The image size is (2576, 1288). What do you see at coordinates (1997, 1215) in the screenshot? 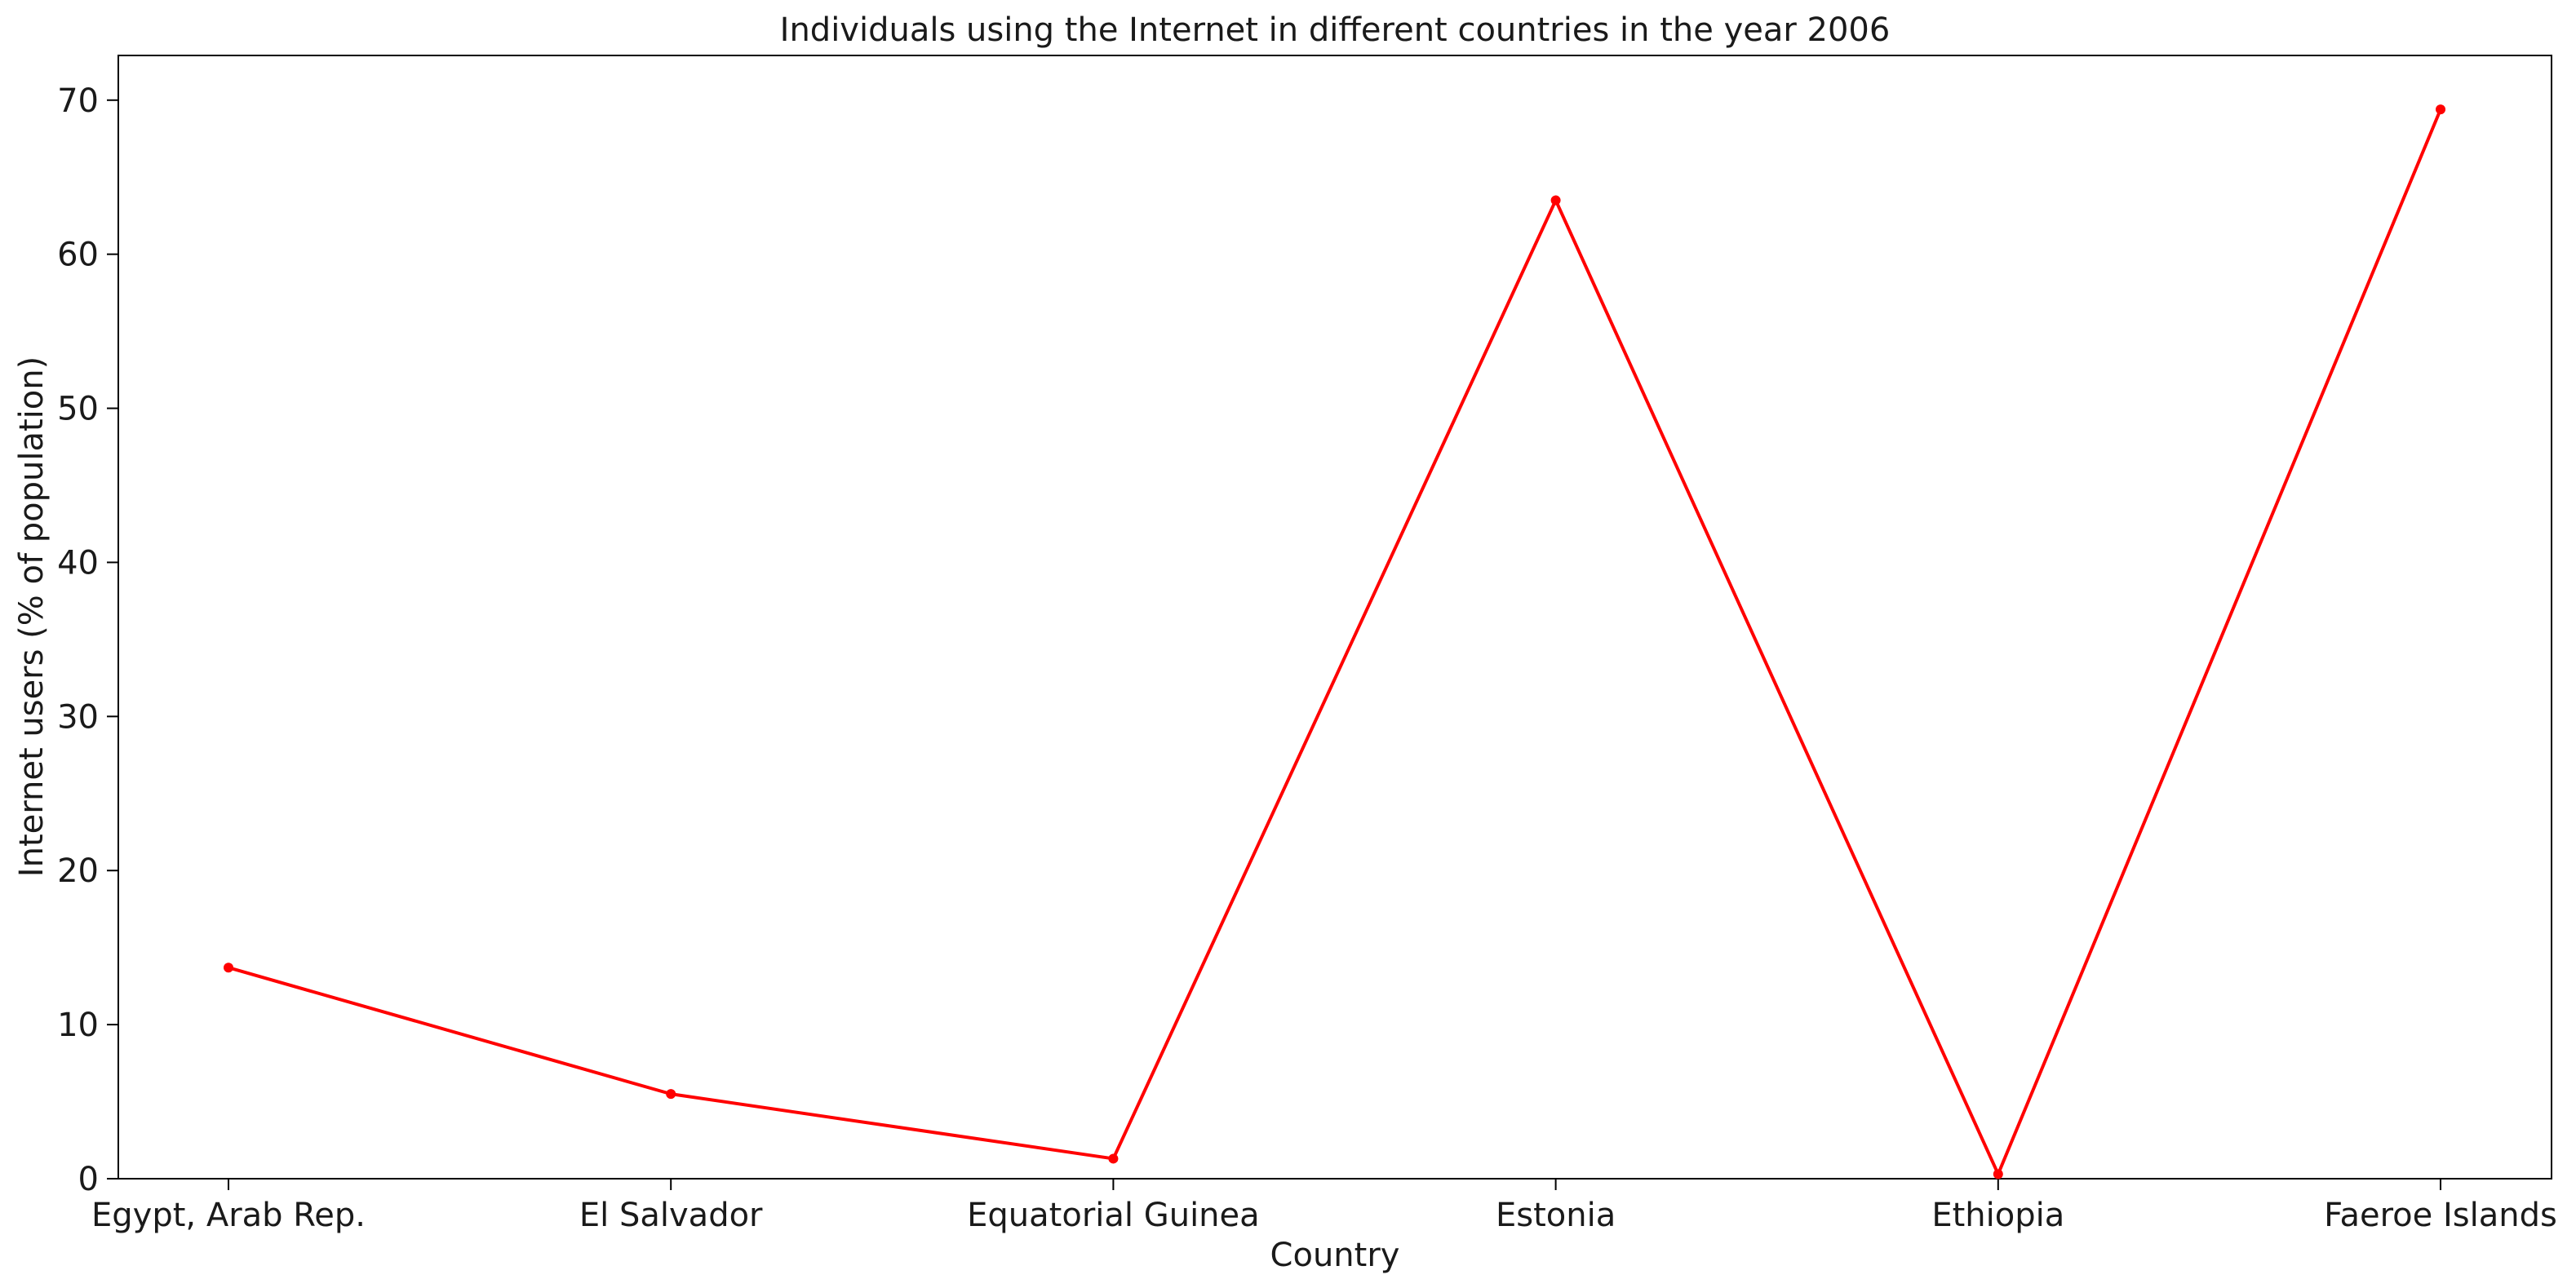
I see `x-tick-label: Ethiopia` at bounding box center [1997, 1215].